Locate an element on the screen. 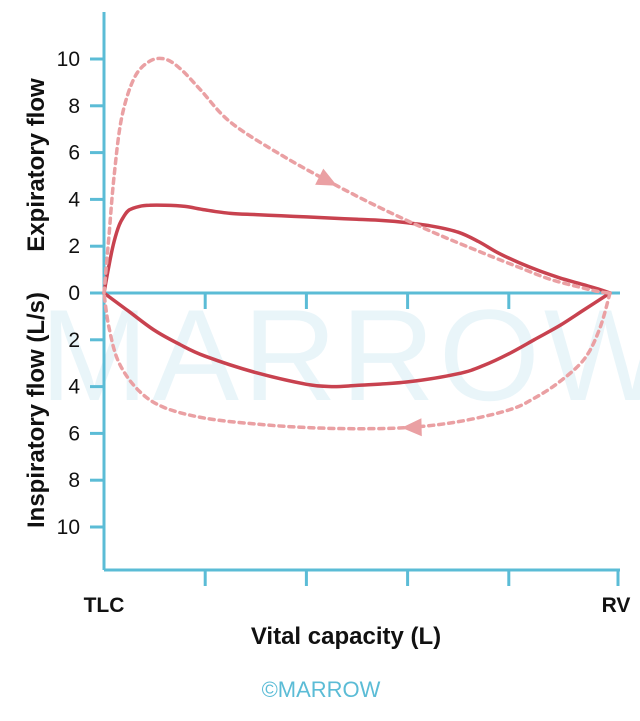 This screenshot has height=721, width=640. y-axis-title-inspiratory: Inspiratory flow (L/s) is located at coordinates (36, 410).